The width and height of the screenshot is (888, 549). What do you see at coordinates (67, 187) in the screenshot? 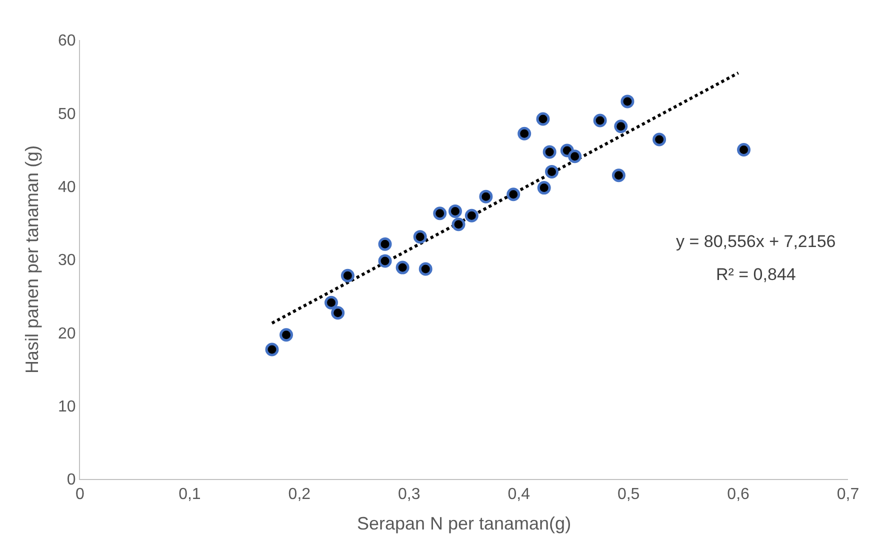
I see `y-tick-label: 40` at bounding box center [67, 187].